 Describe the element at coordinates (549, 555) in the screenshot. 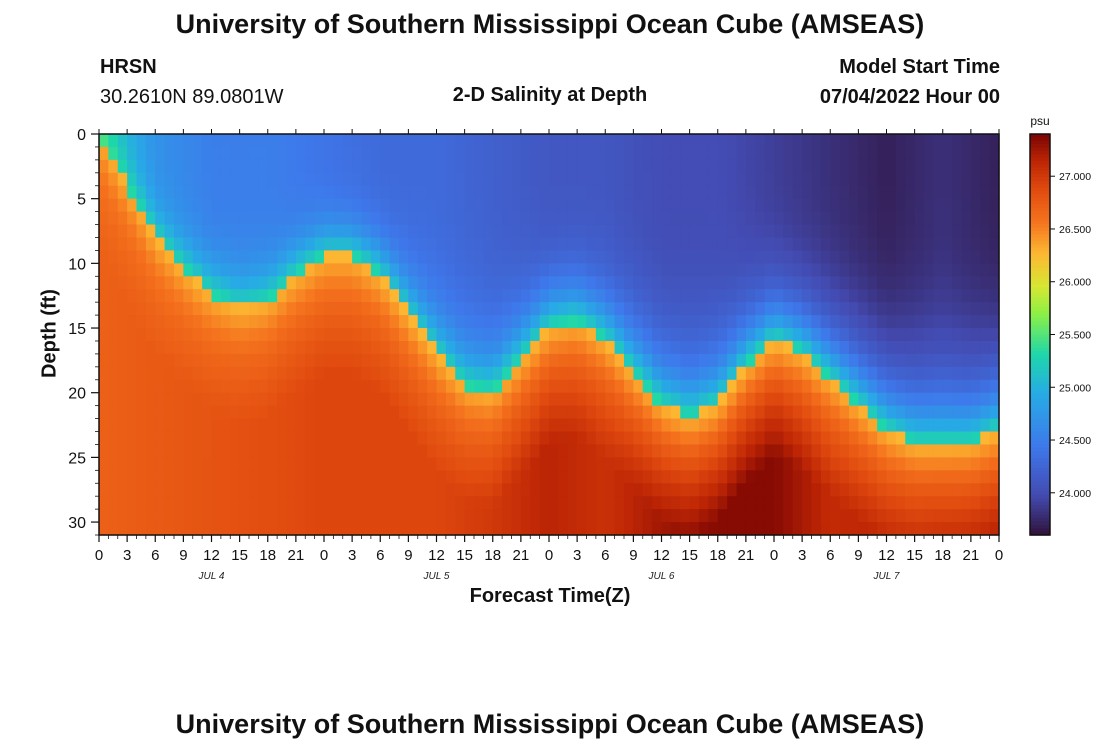

I see `x-tick-label: 0` at that location.